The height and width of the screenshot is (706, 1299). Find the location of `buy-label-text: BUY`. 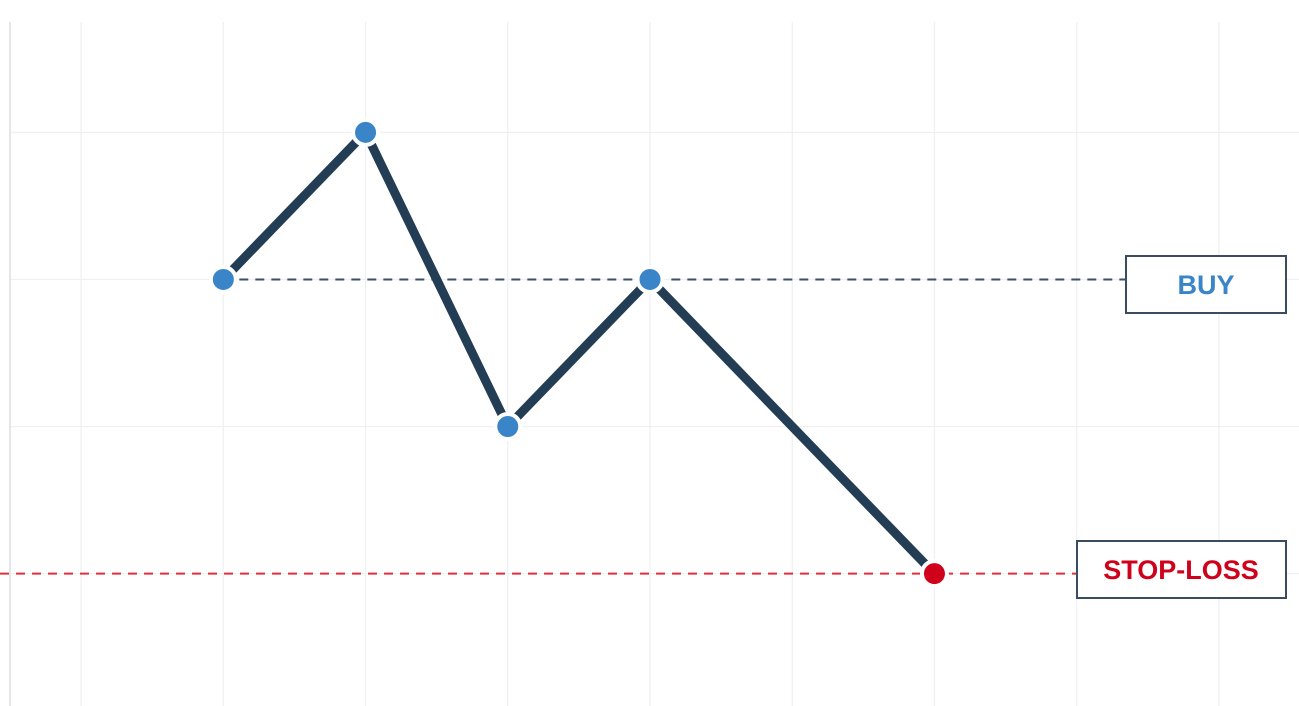

buy-label-text: BUY is located at coordinates (1205, 285).